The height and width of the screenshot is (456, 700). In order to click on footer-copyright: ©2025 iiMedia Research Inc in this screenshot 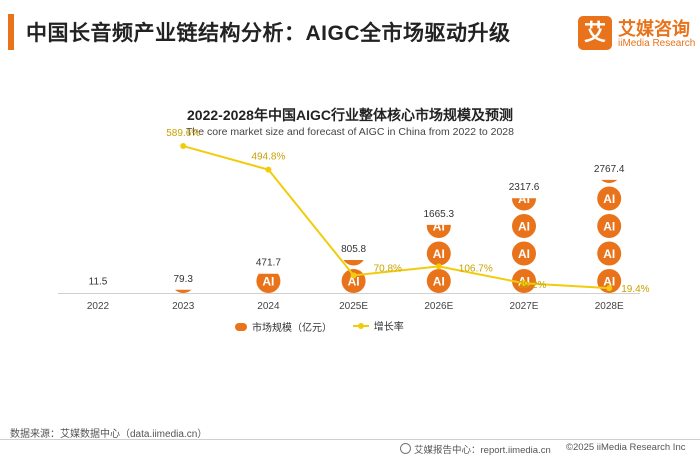, I will do `click(626, 447)`.